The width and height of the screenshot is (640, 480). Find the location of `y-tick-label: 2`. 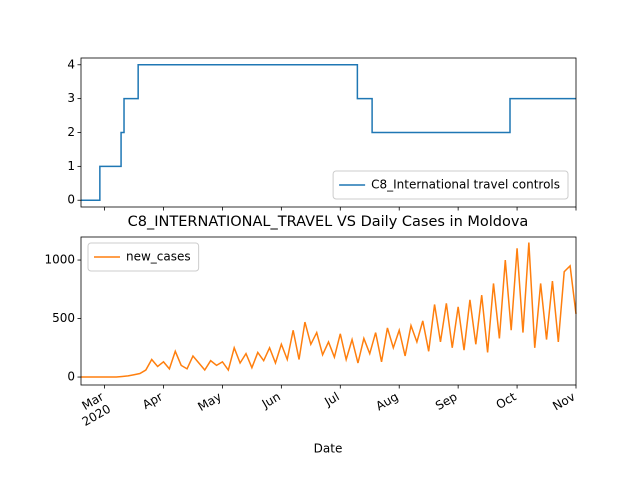

y-tick-label: 2 is located at coordinates (71, 132).